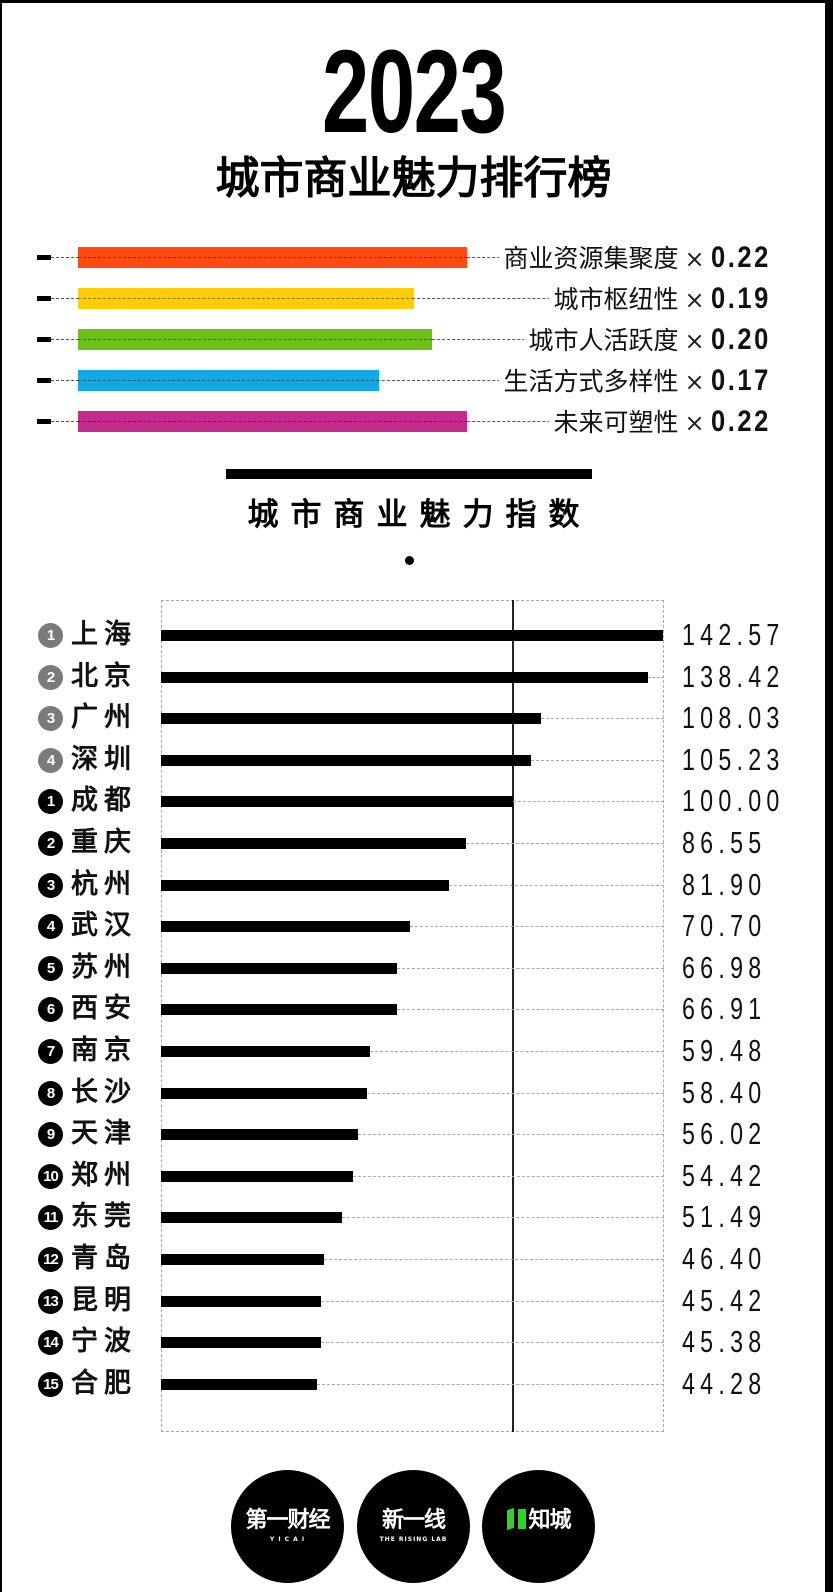 The width and height of the screenshot is (833, 1592). I want to click on weight-value: 0.17, so click(740, 380).